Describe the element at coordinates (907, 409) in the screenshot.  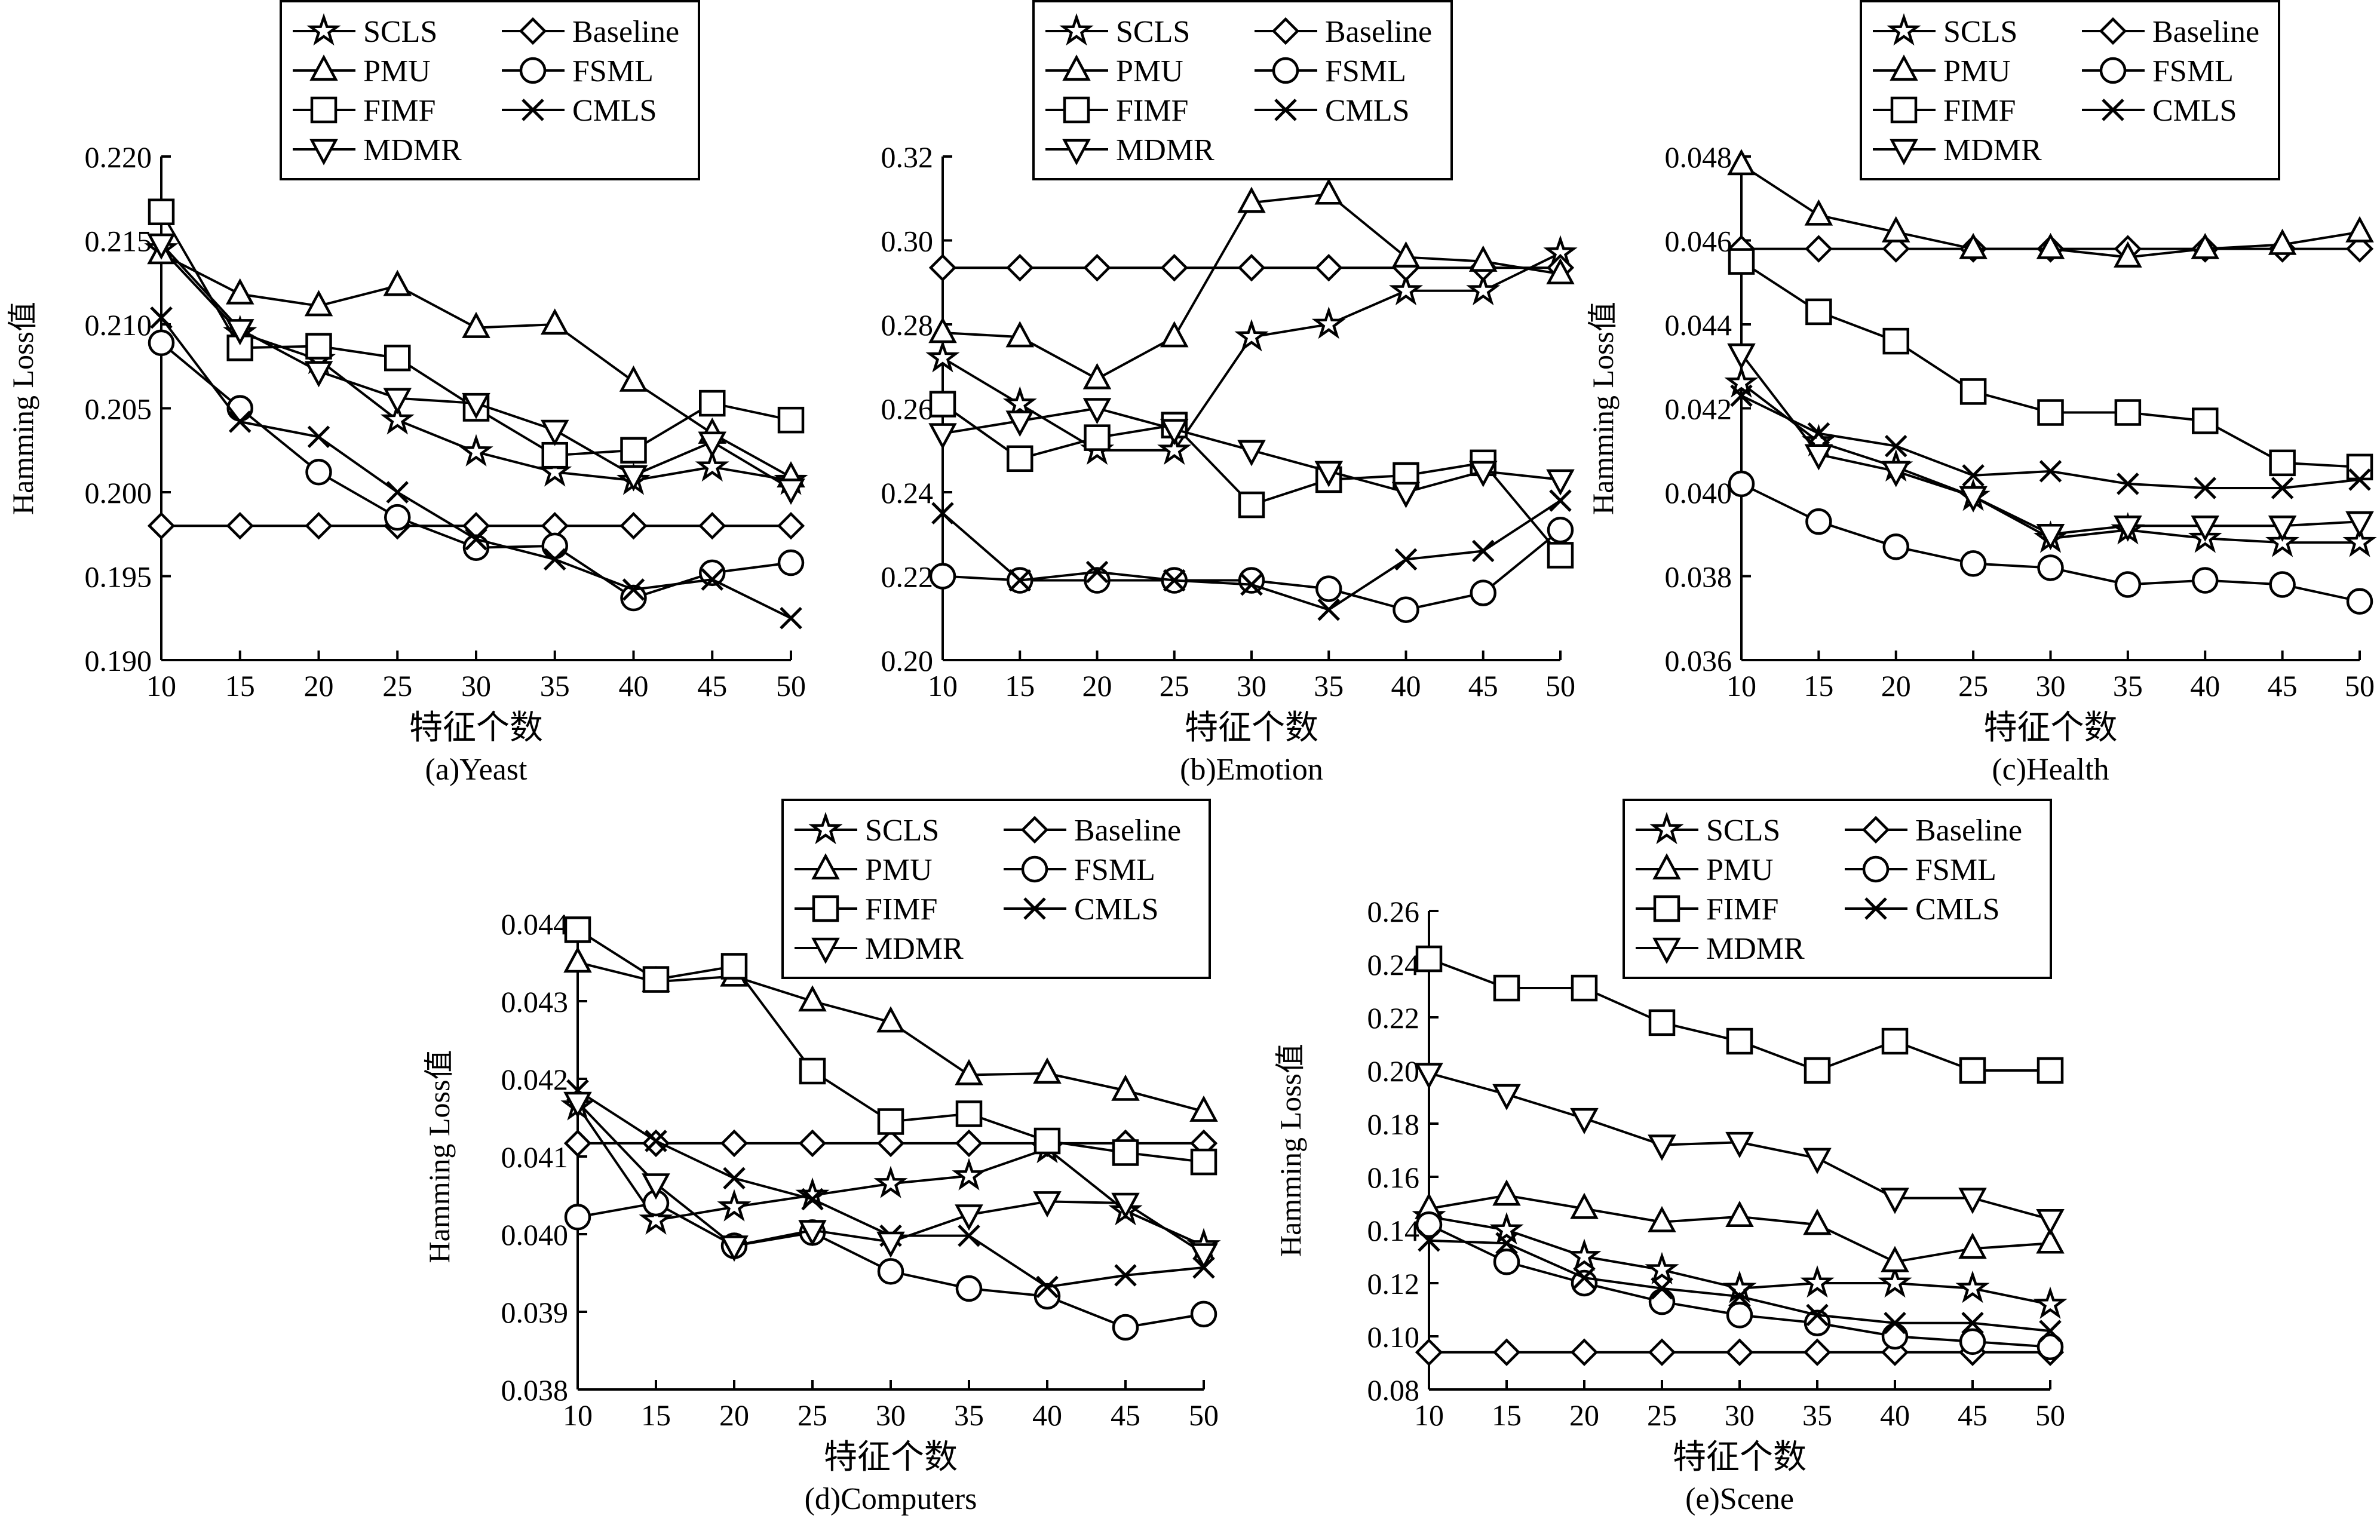
I see `y-tick-label: 0.26` at that location.